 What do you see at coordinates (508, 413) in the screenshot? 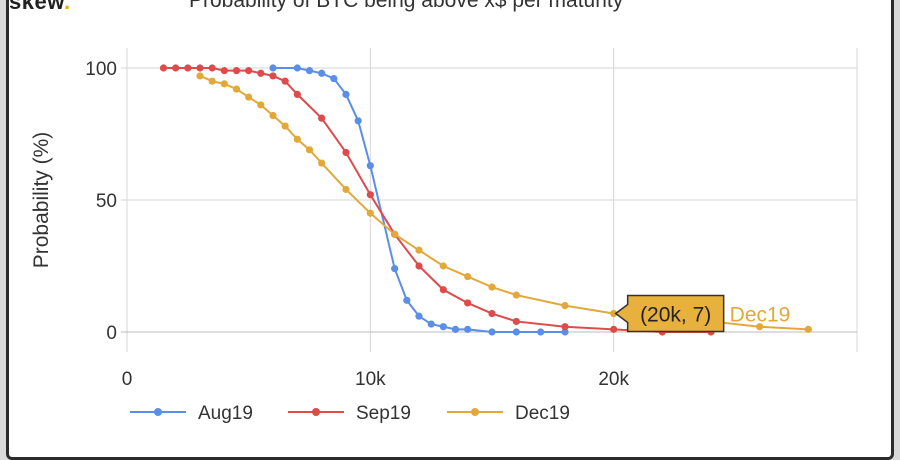
I see `legend-item-dec19: Dec19` at bounding box center [508, 413].